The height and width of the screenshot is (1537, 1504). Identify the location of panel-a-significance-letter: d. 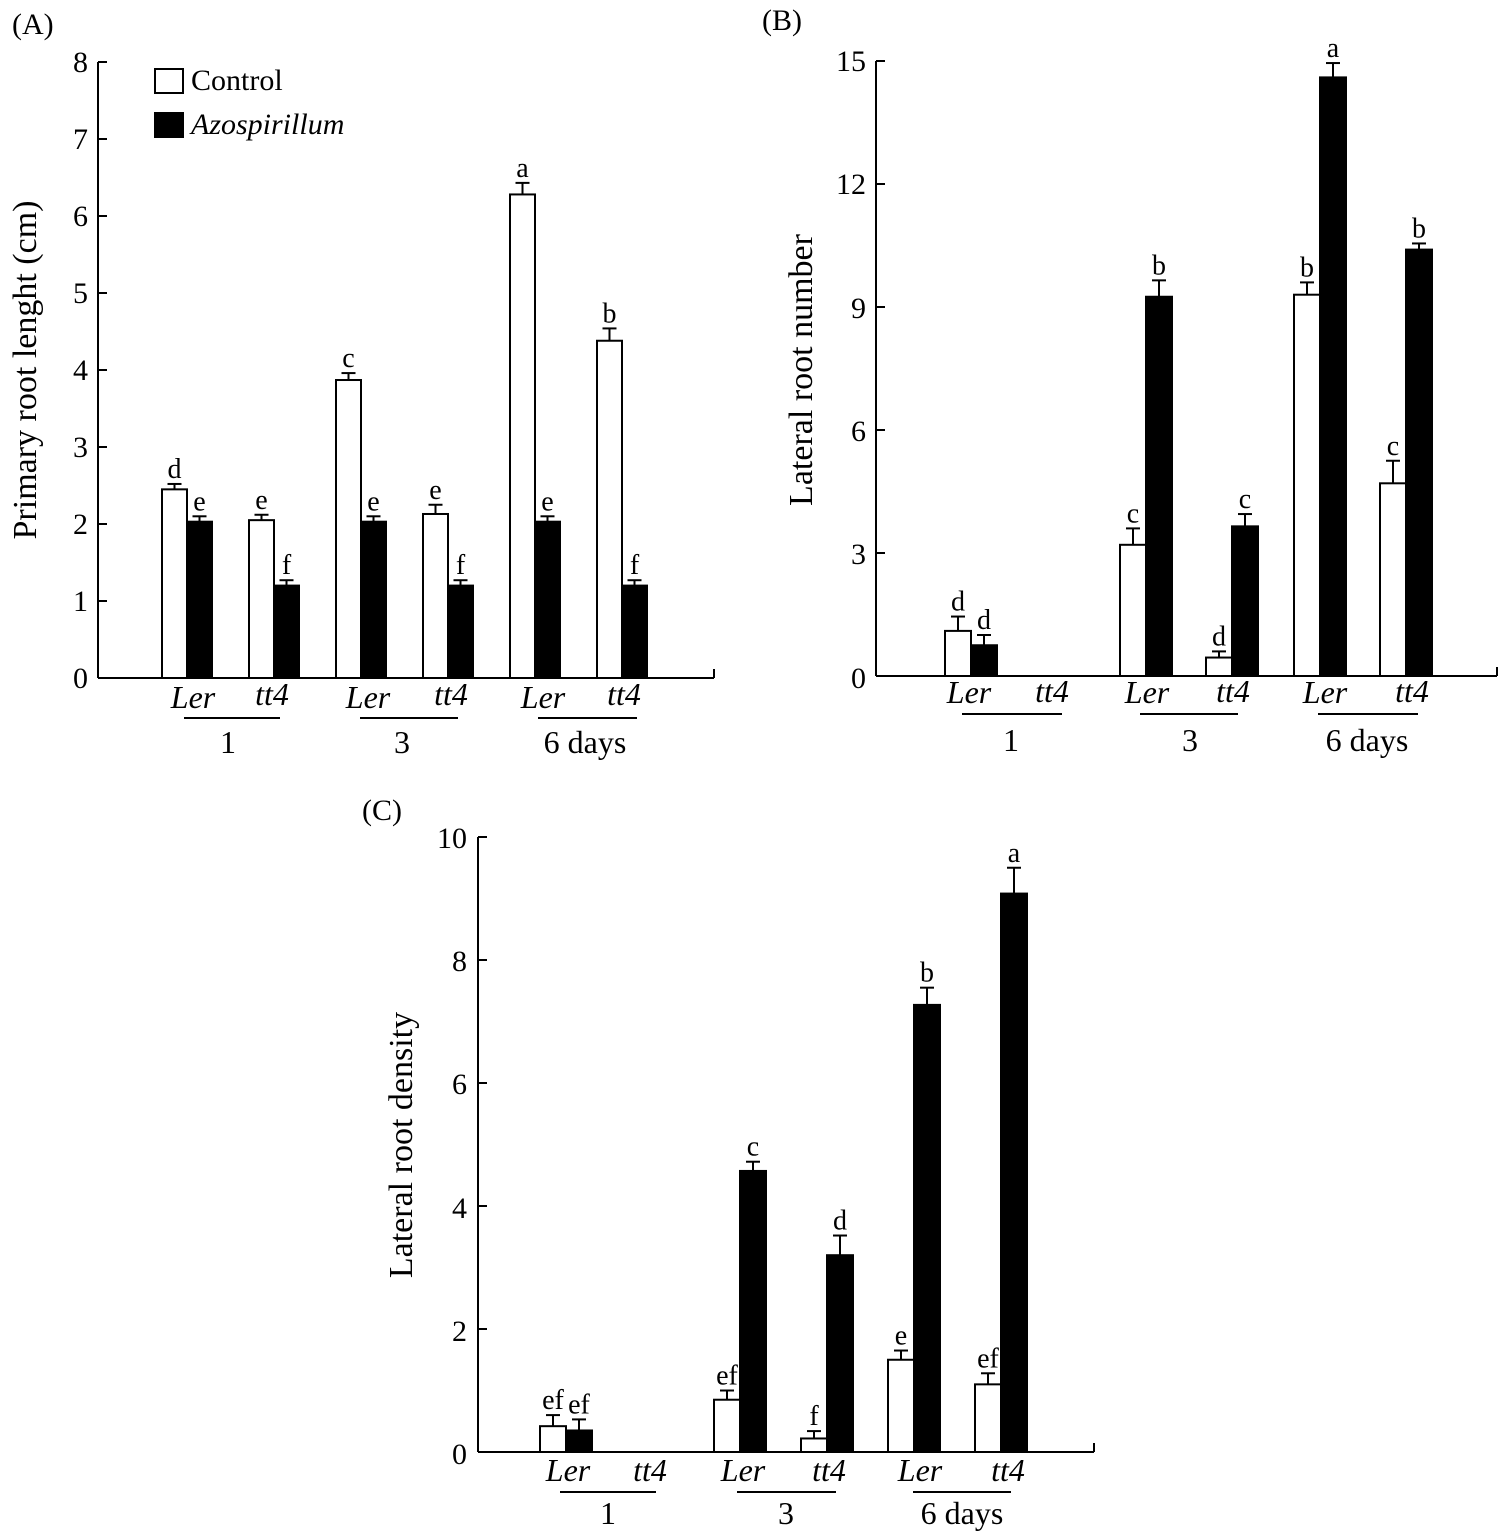
(175, 469).